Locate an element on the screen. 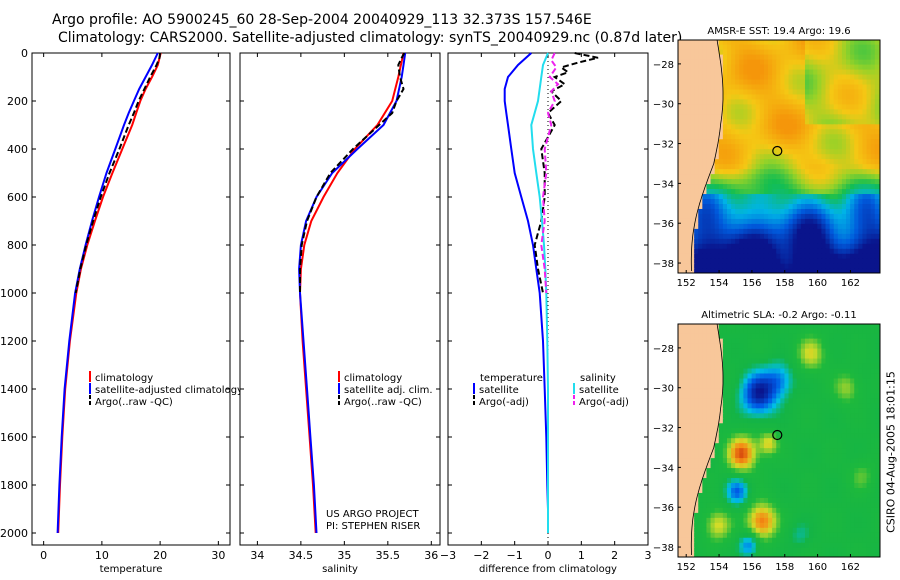 The width and height of the screenshot is (900, 580). x-tick-label: −3 is located at coordinates (448, 555).